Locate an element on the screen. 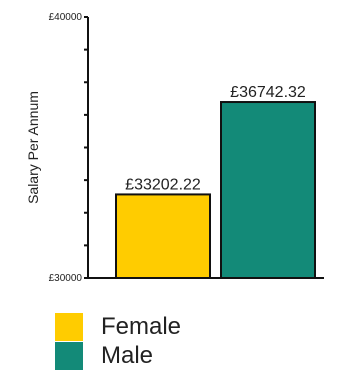  legend-swatch-female is located at coordinates (69, 327).